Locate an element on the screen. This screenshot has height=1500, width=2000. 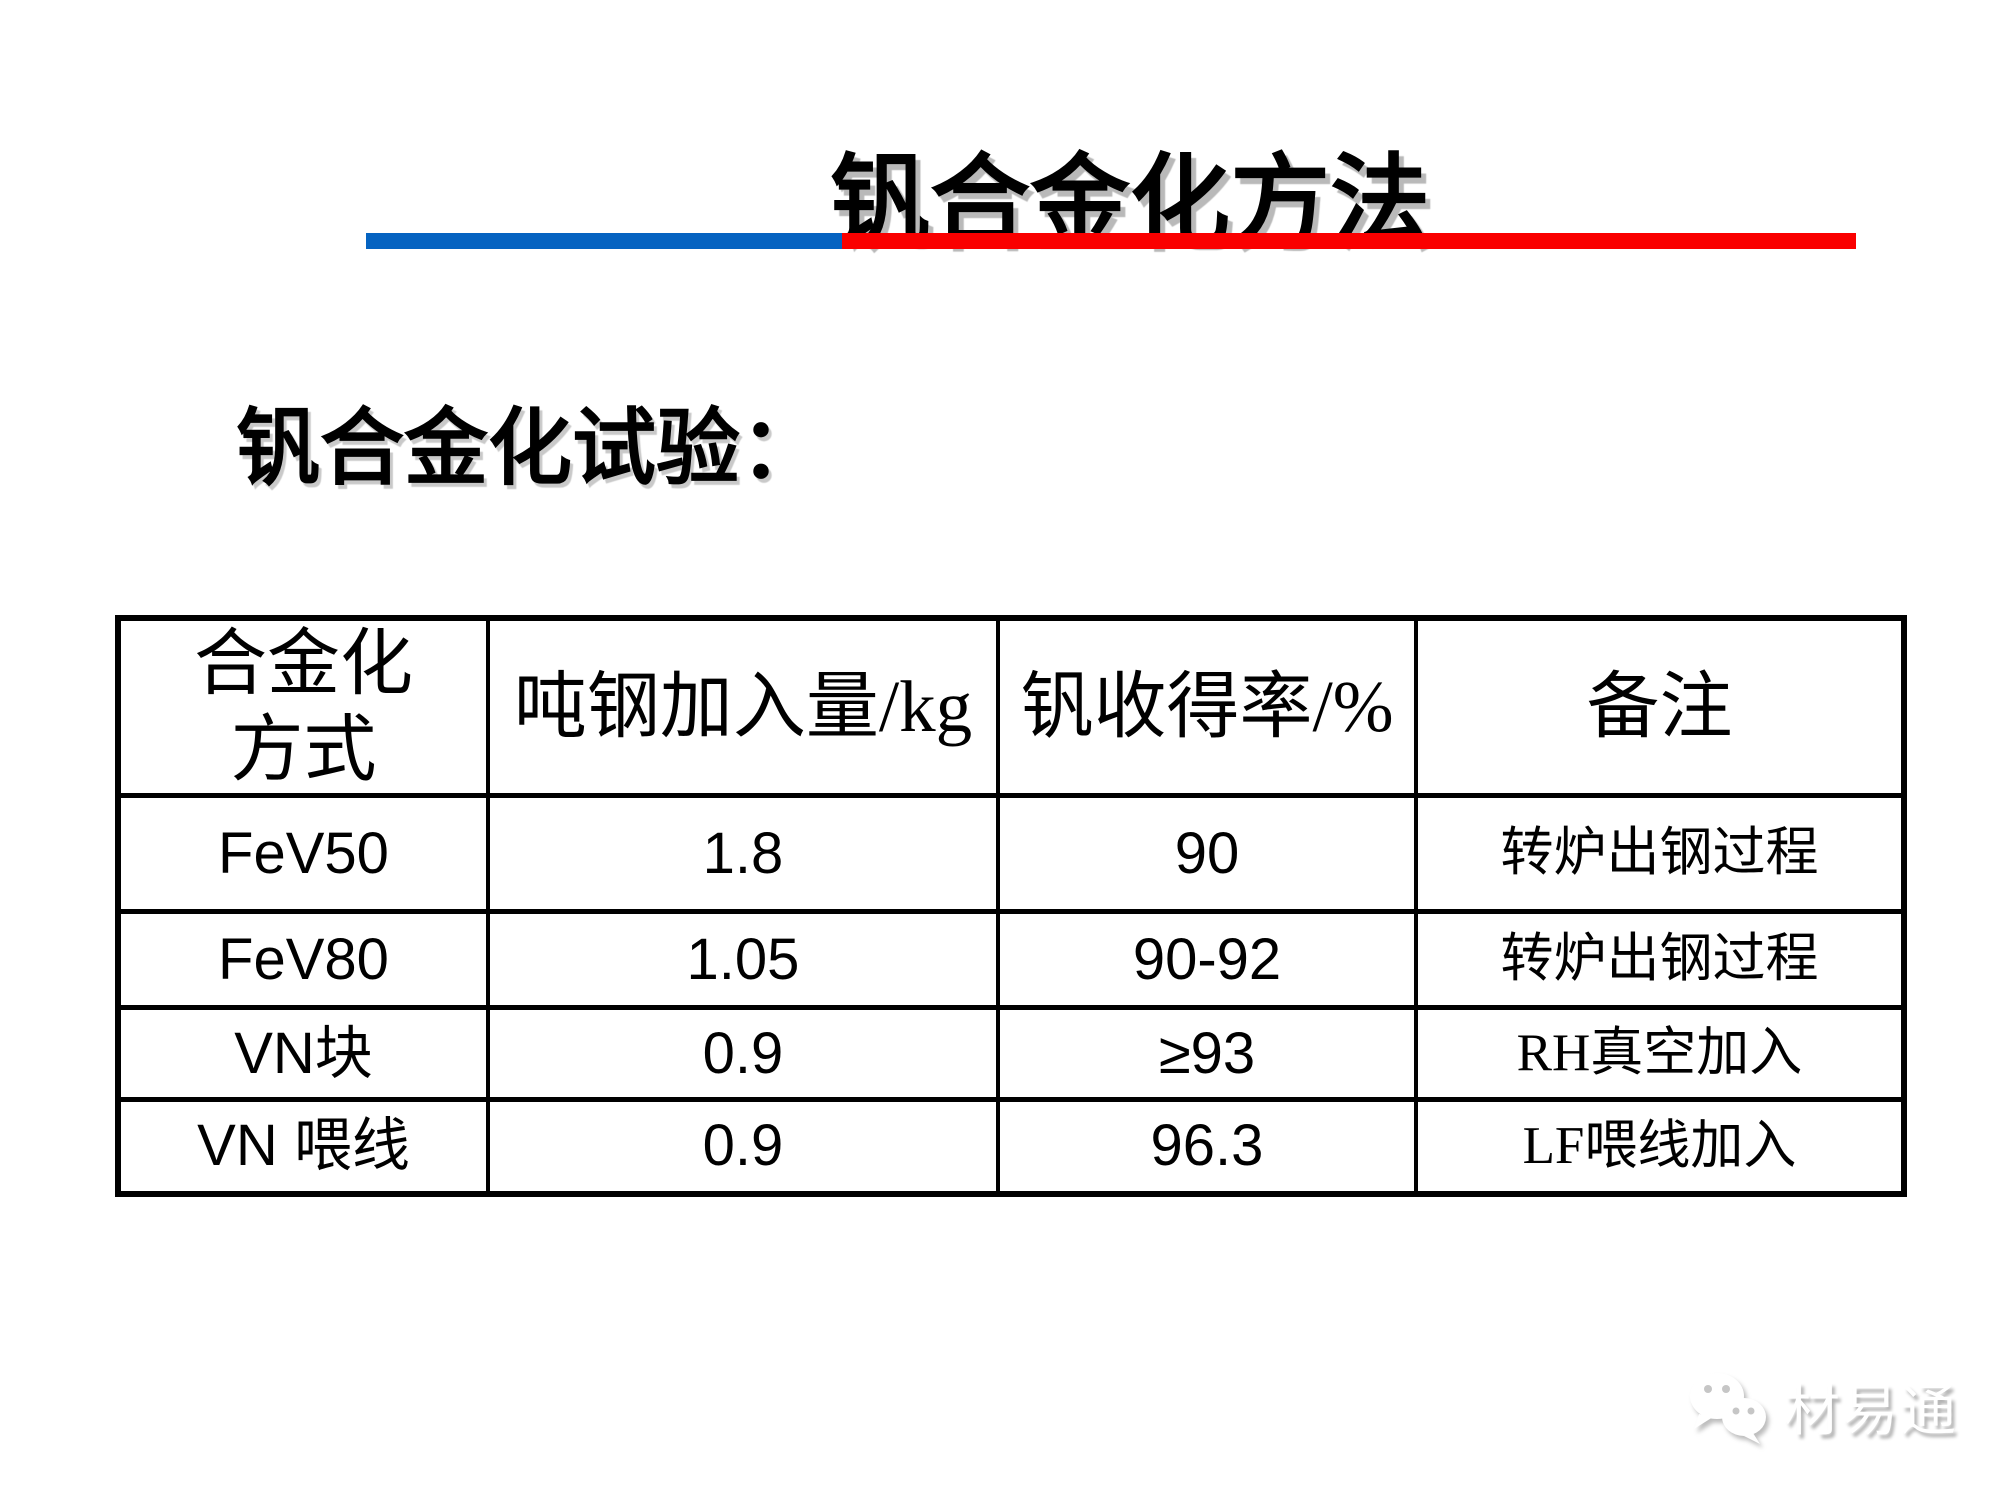
watermark: 材易通 is located at coordinates (1822, 1406).